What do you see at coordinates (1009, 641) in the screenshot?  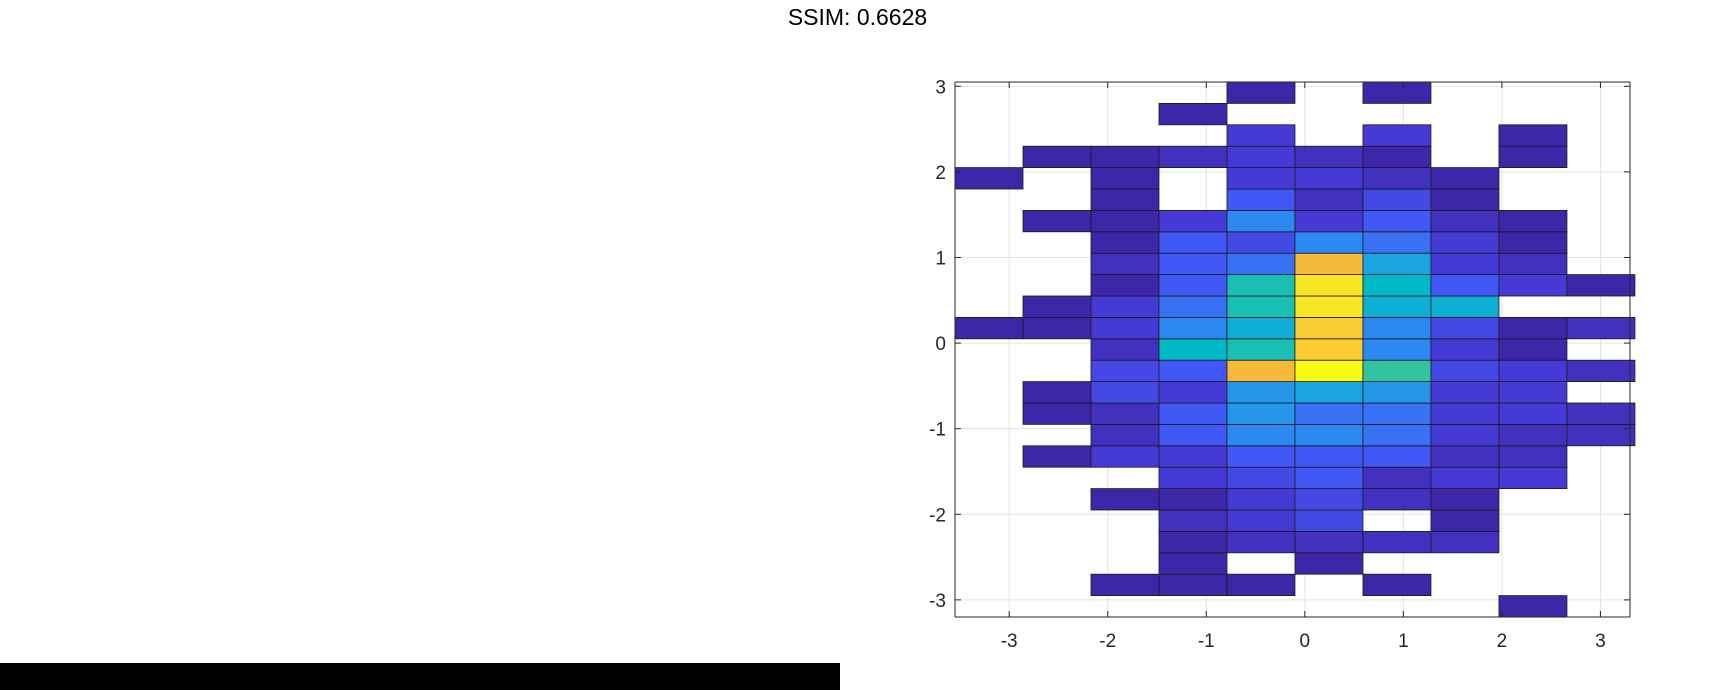 I see `x-tick-label: -3` at bounding box center [1009, 641].